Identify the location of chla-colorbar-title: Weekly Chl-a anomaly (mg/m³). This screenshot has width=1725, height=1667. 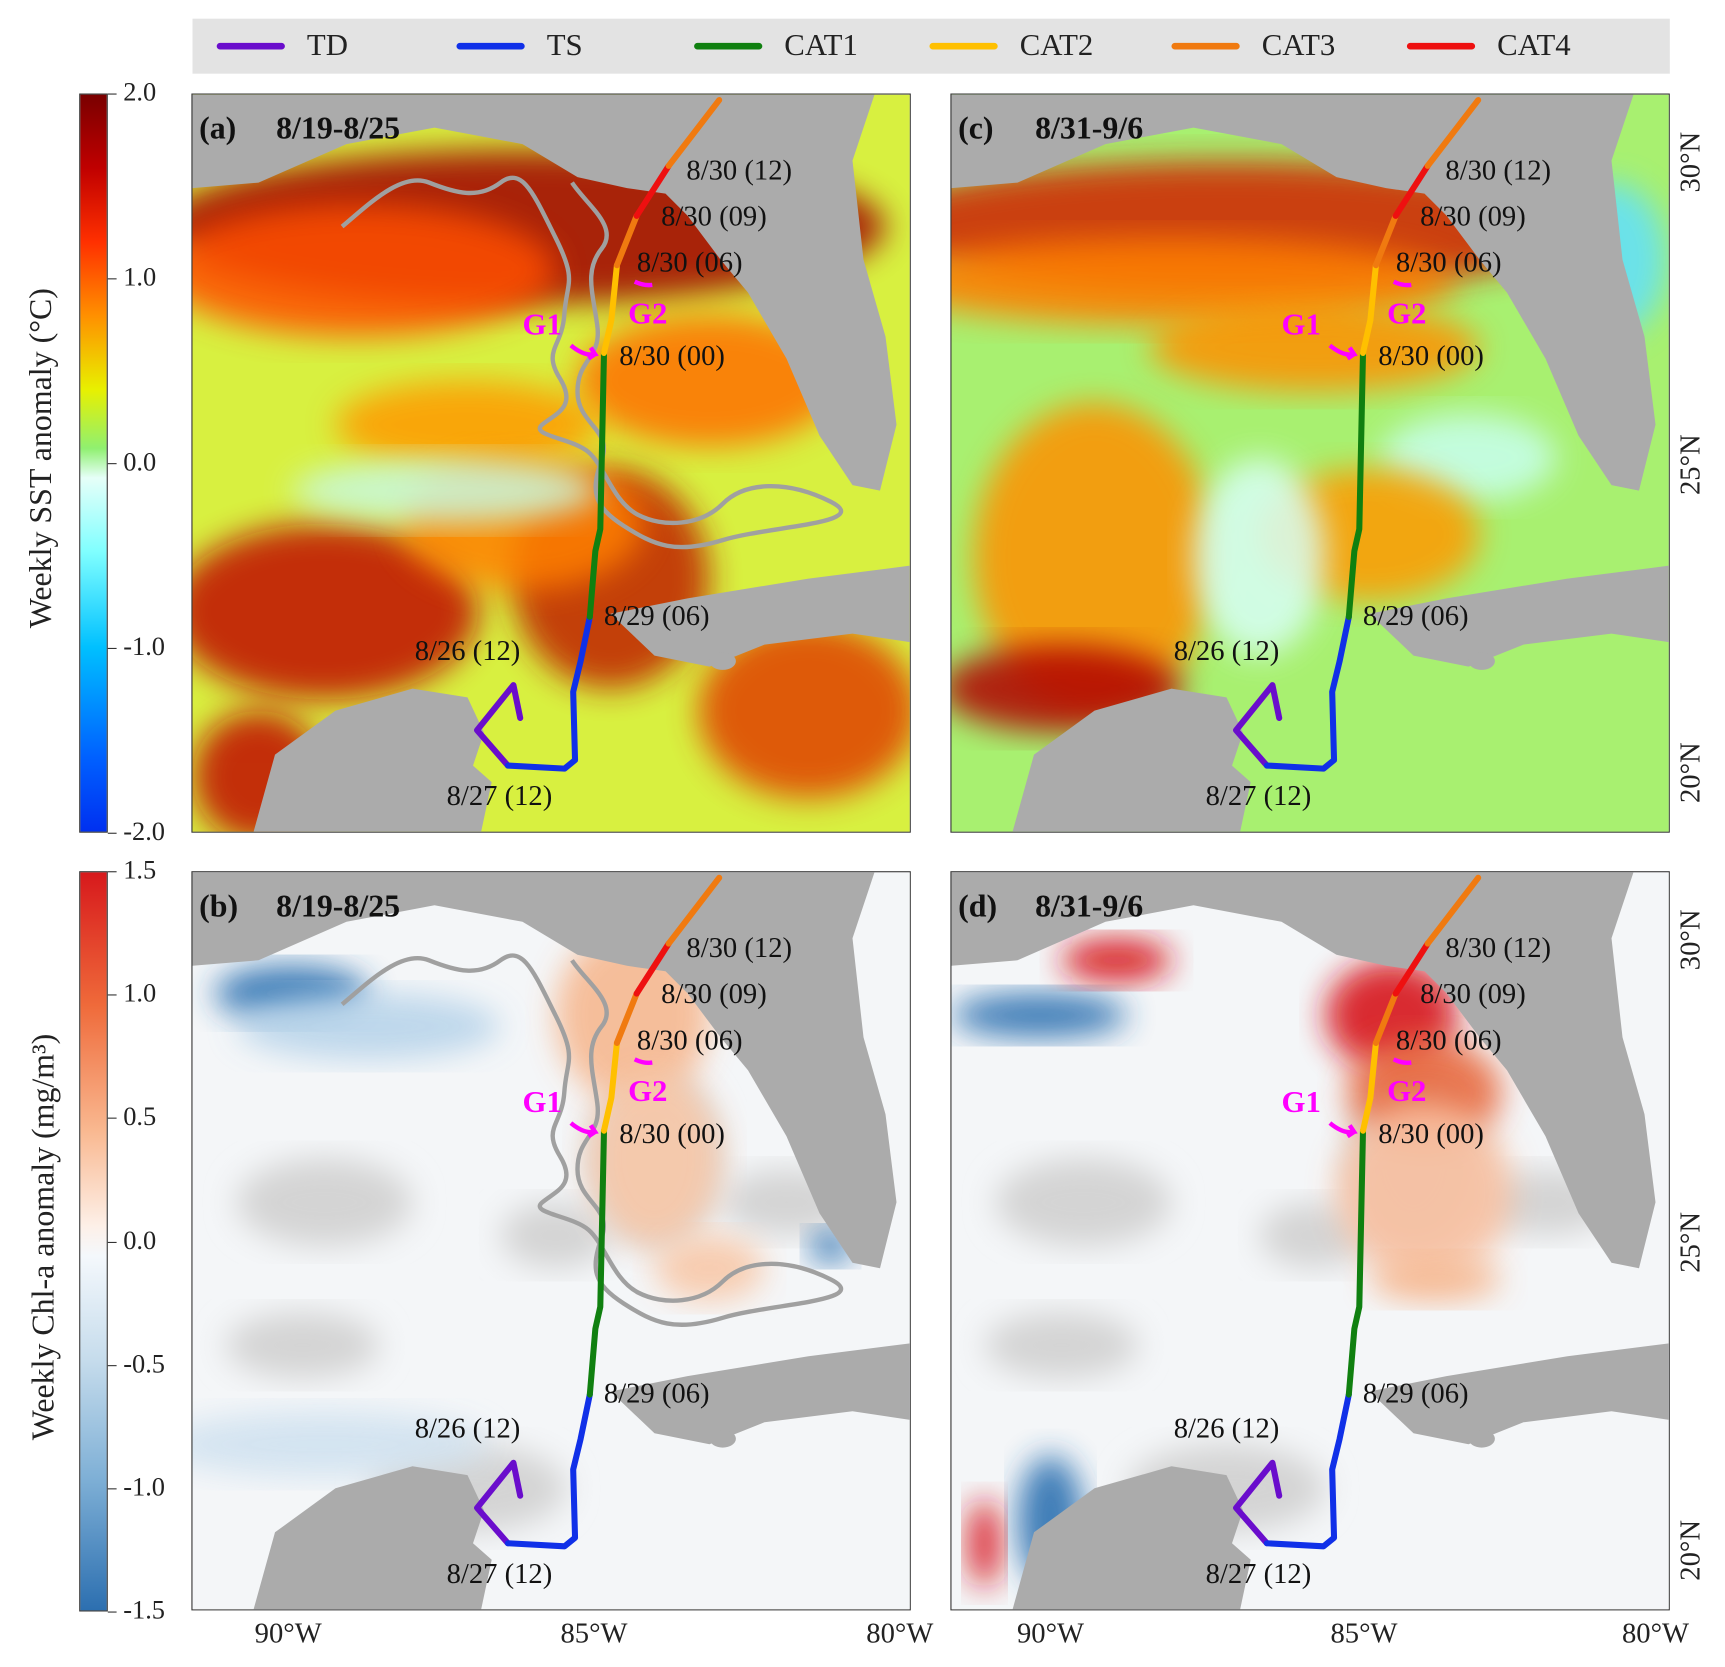
(44, 1237).